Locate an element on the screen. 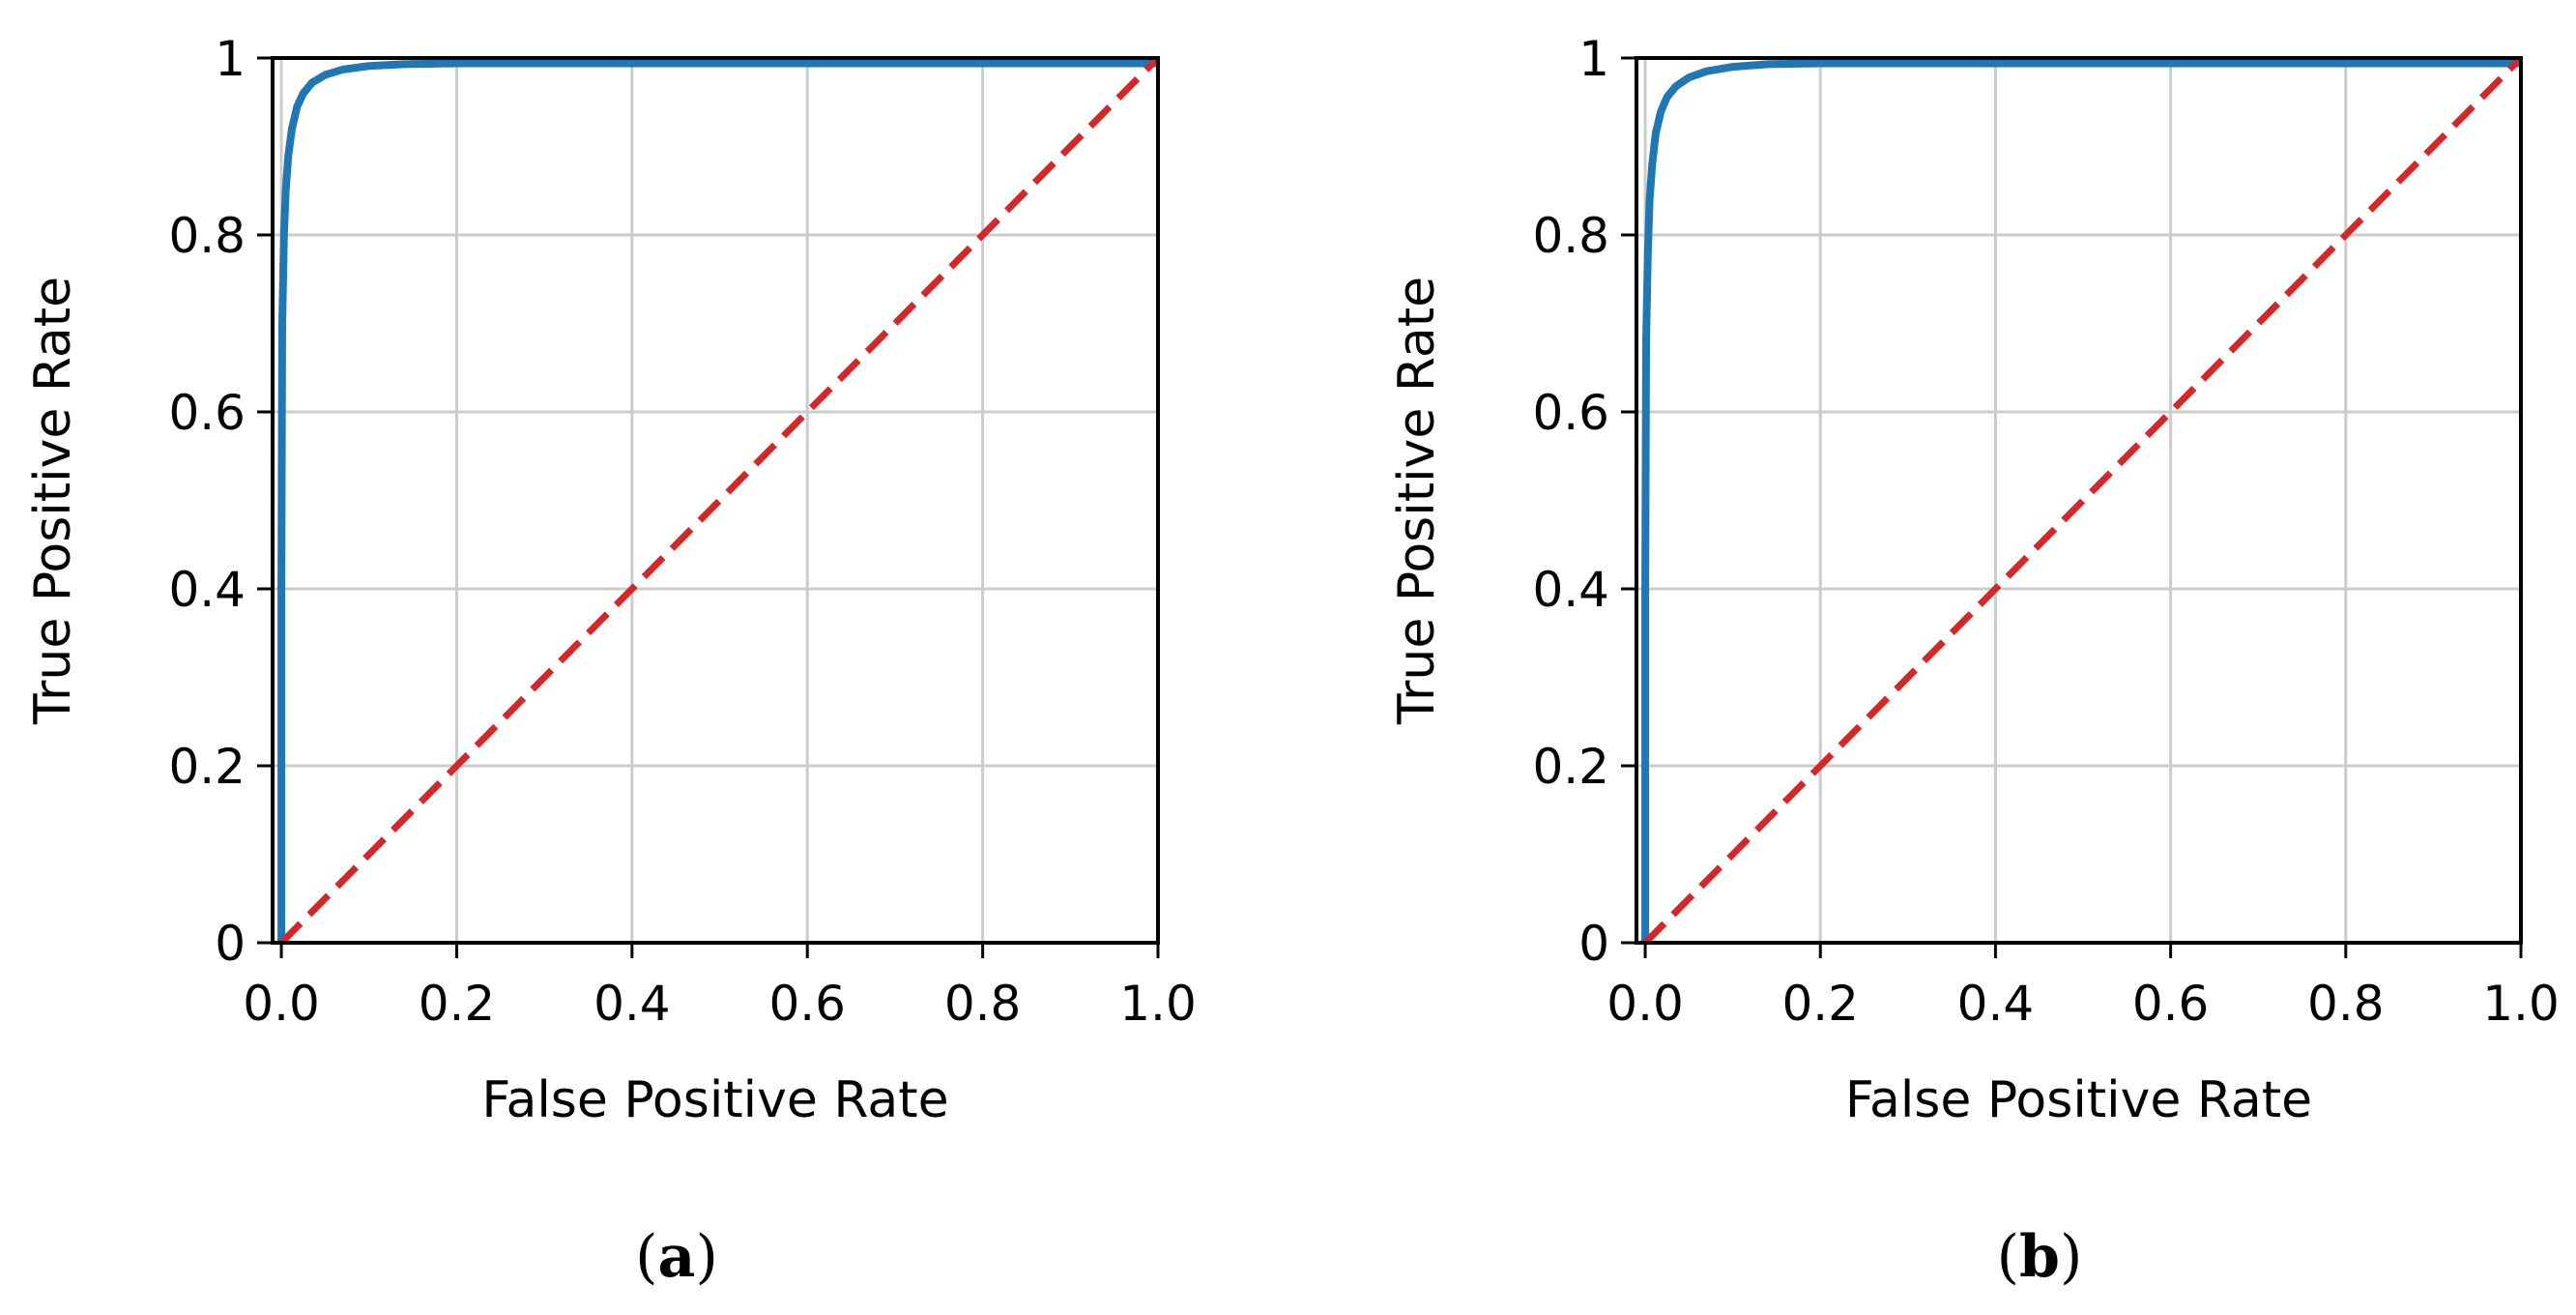 Image resolution: width=2576 pixels, height=1315 pixels. panel-label-letter: a is located at coordinates (677, 1257).